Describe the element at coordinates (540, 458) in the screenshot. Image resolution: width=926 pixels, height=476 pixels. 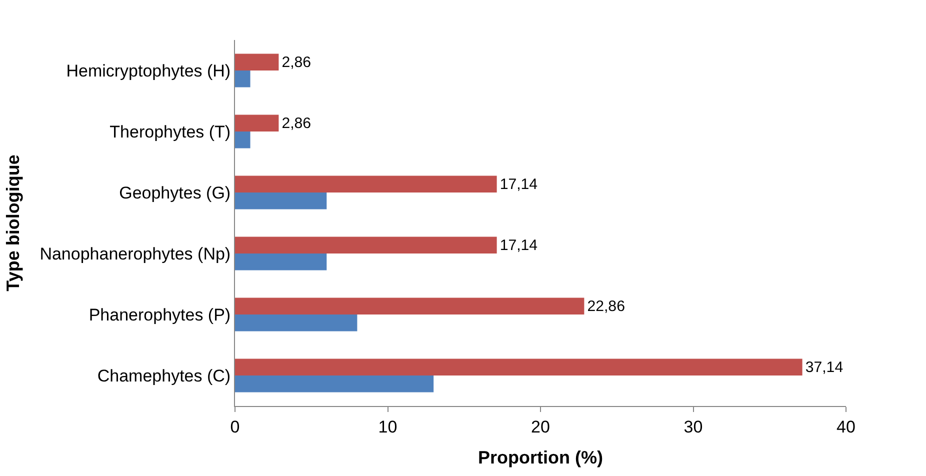
I see `x-axis-title: Proportion (%)` at that location.